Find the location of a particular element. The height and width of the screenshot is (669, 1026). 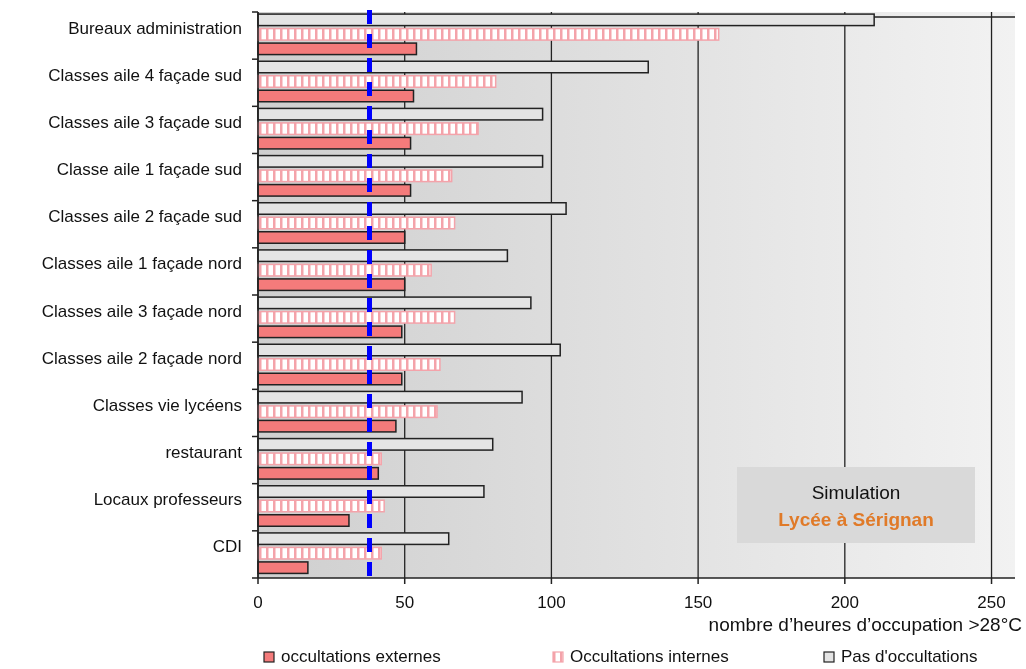

y-tick-label: Classes aile 3 façade sud is located at coordinates (145, 122).